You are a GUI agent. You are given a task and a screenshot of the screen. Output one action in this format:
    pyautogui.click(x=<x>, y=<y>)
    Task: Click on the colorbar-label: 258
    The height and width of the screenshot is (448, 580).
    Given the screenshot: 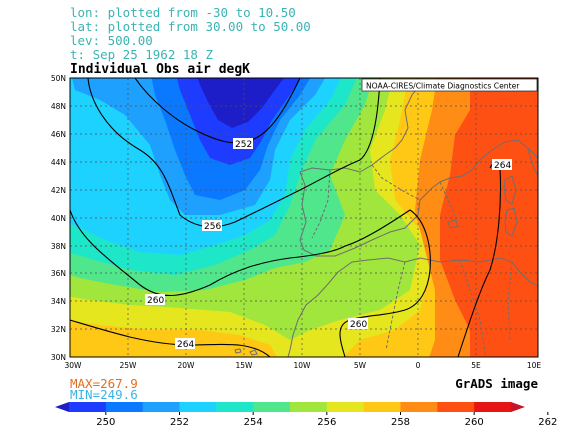 What is the action you would take?
    pyautogui.click(x=400, y=422)
    